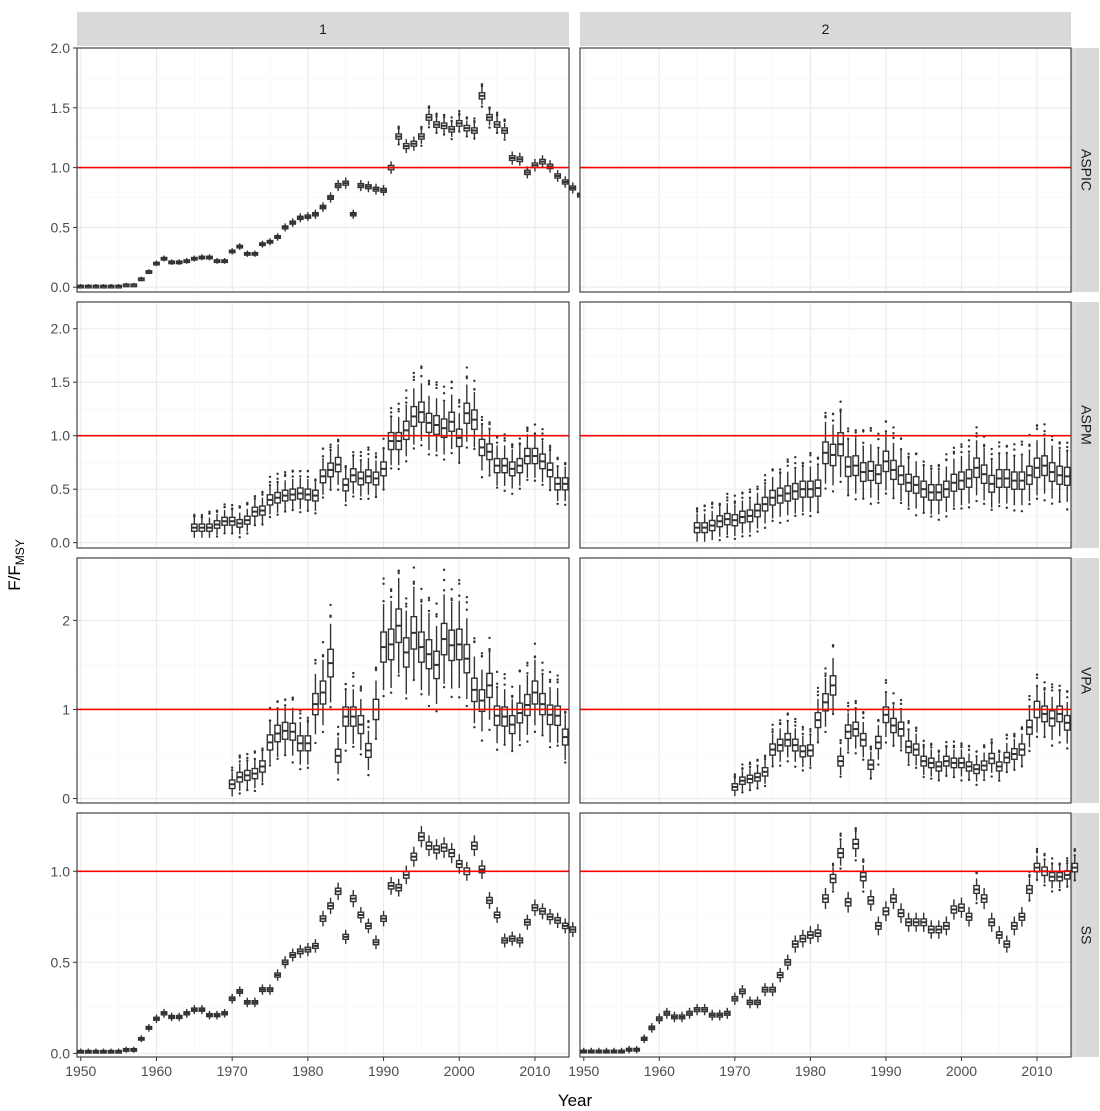  Describe the element at coordinates (750, 1002) in the screenshot. I see `box-1972` at that location.